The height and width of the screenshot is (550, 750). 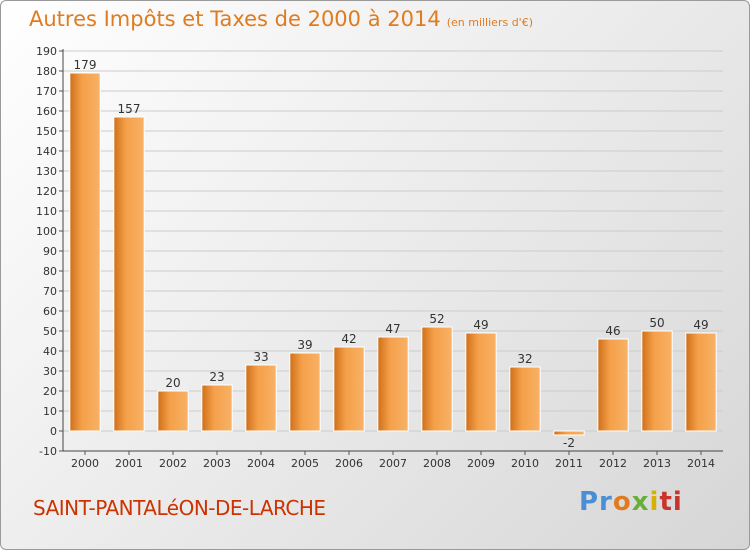 I want to click on x-tick-label-2003: 2003, so click(x=217, y=463).